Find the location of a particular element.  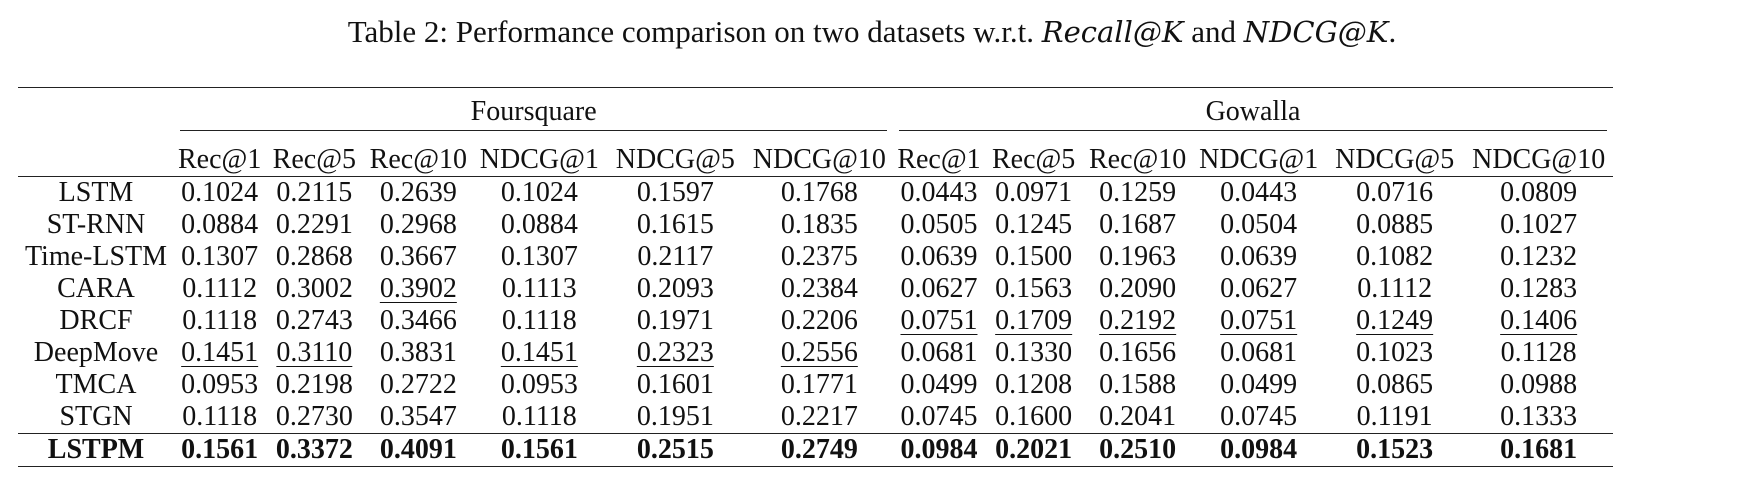

value-cell: 0.3466 is located at coordinates (418, 320).